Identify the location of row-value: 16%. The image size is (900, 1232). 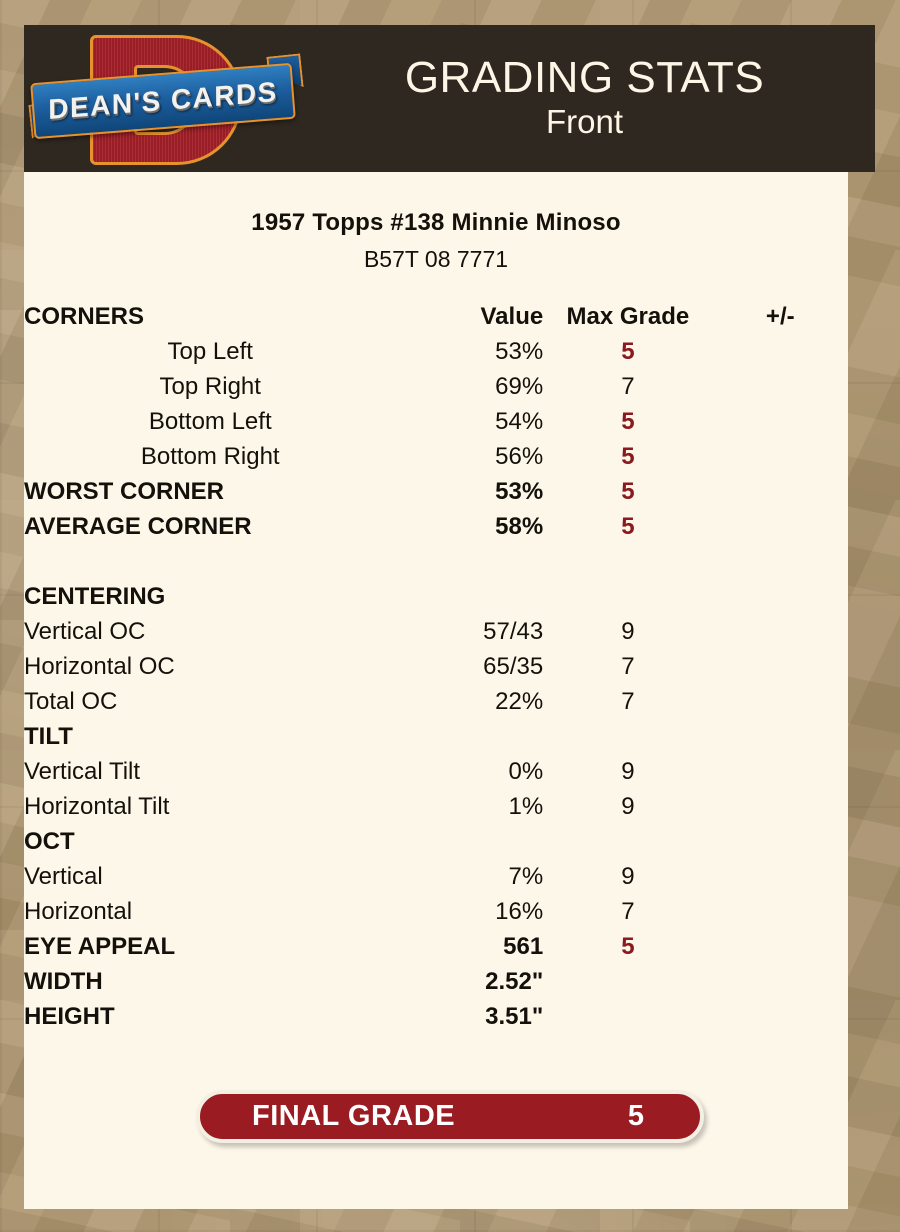
(519, 911).